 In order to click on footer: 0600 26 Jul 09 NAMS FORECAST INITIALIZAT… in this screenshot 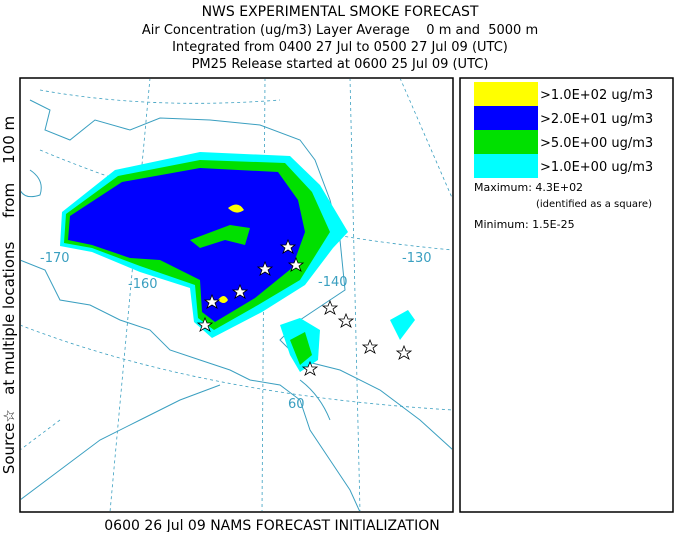, I will do `click(271, 525)`.